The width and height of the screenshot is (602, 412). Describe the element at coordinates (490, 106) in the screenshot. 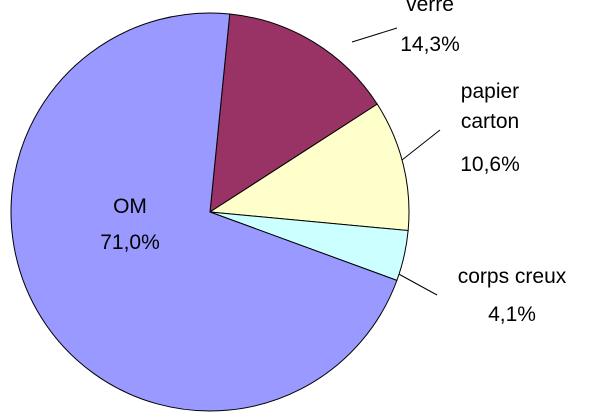

I see `slice-label: papier carton` at that location.